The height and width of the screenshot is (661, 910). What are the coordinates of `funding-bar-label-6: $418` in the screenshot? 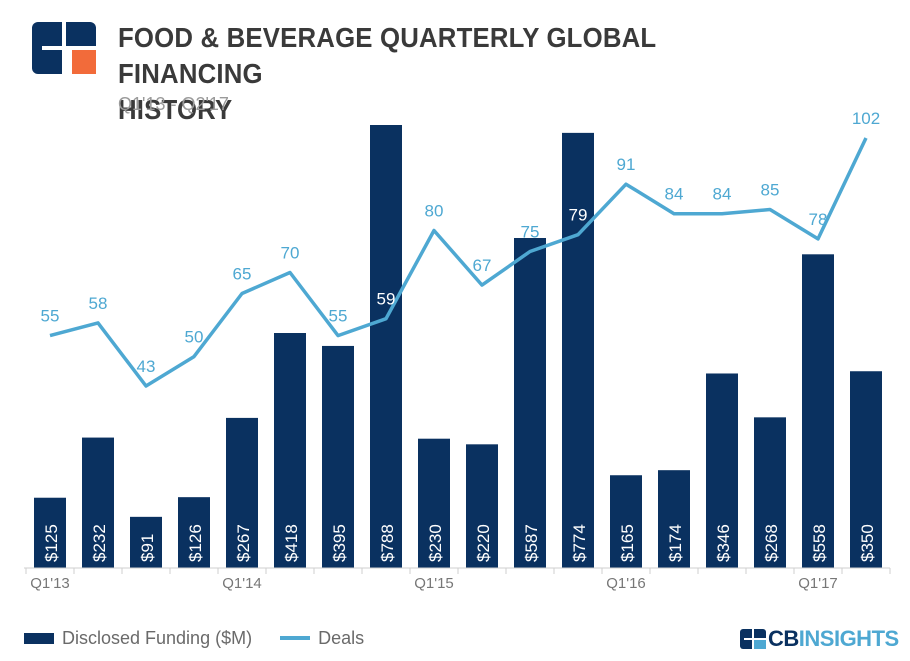 It's located at (291, 543).